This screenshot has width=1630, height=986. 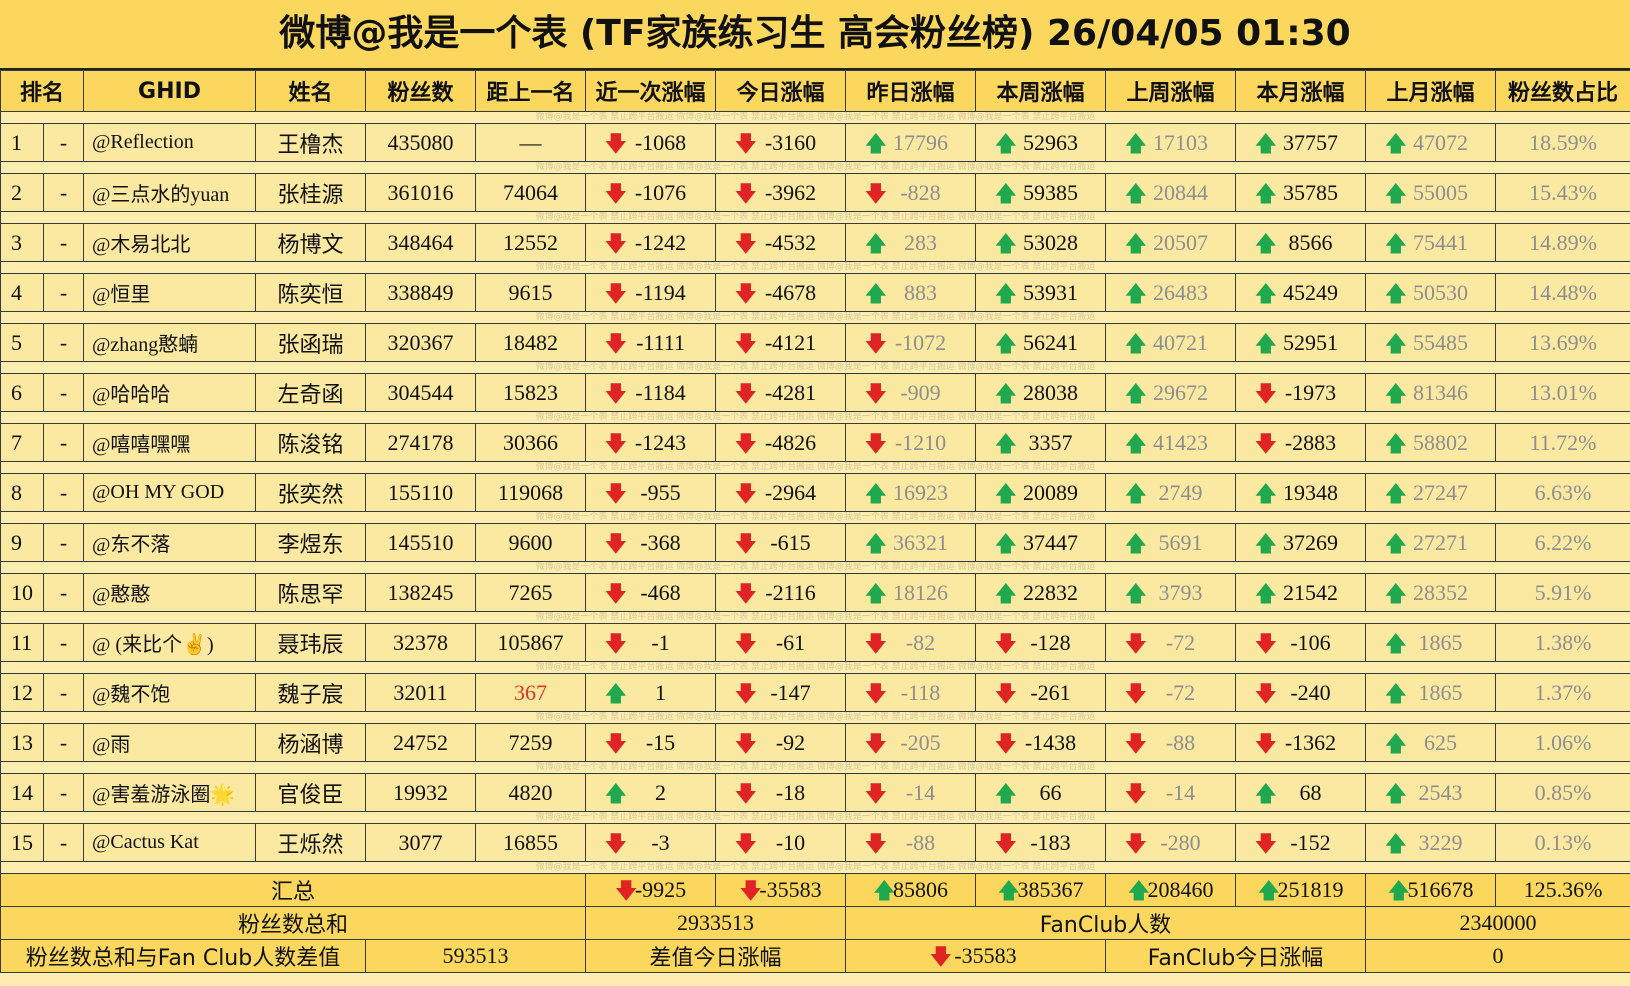 What do you see at coordinates (781, 592) in the screenshot?
I see `today-change-cell: 🡇 -2116` at bounding box center [781, 592].